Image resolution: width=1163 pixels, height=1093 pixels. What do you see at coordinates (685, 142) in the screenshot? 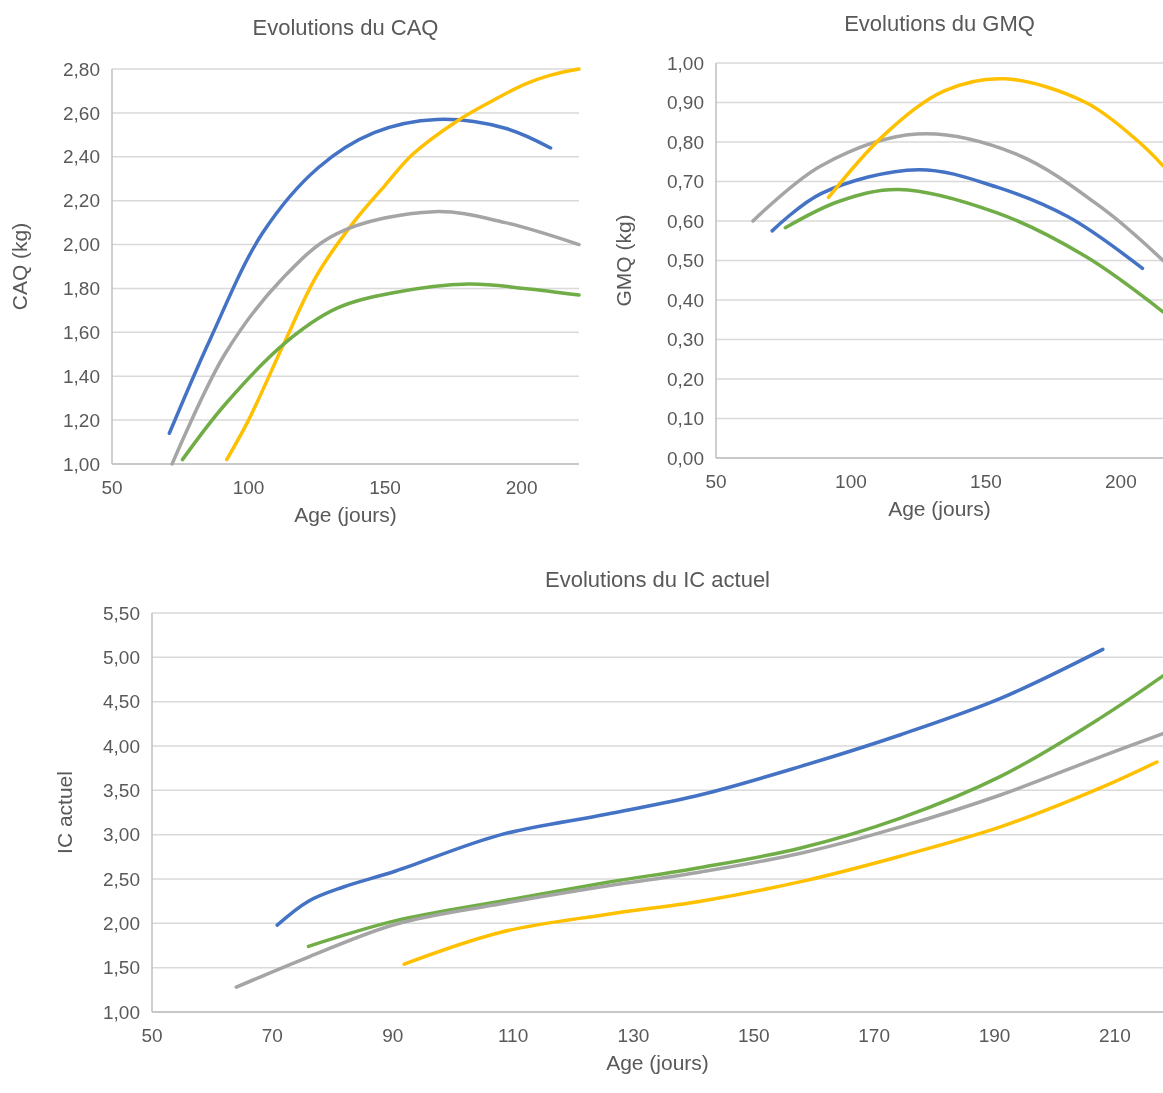
I see `y-tick-label: 0,80` at bounding box center [685, 142].